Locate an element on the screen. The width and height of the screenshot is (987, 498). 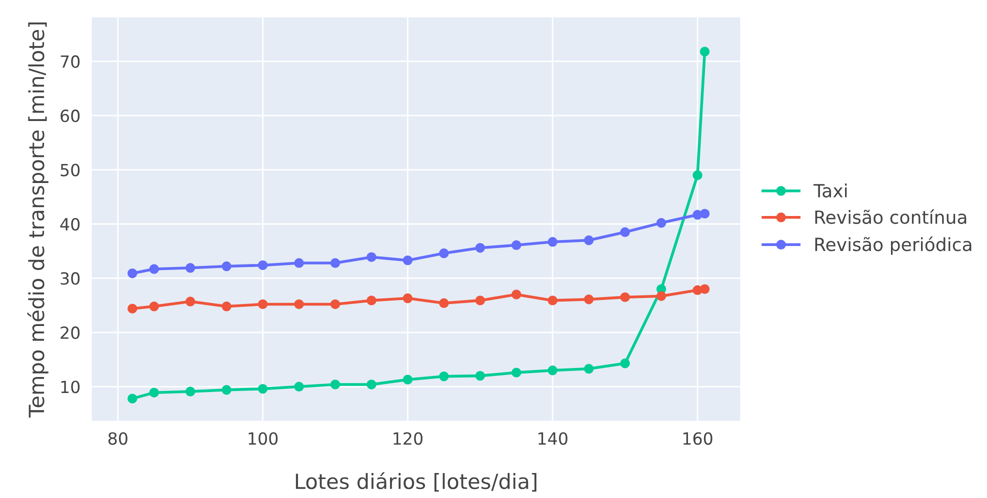
y-tick-label: 30 is located at coordinates (70, 278).